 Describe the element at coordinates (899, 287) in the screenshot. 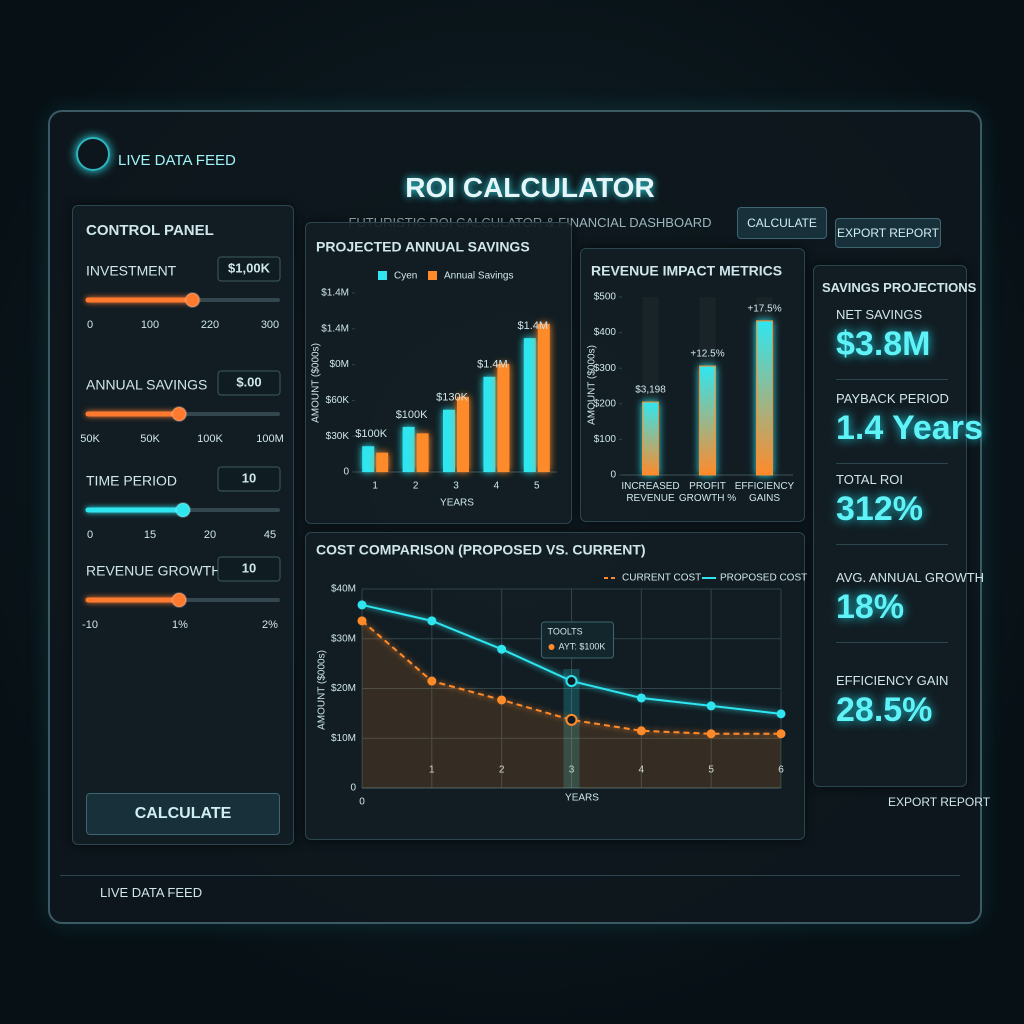

I see `projections-title: SAVINGS PROJECTIONS` at that location.